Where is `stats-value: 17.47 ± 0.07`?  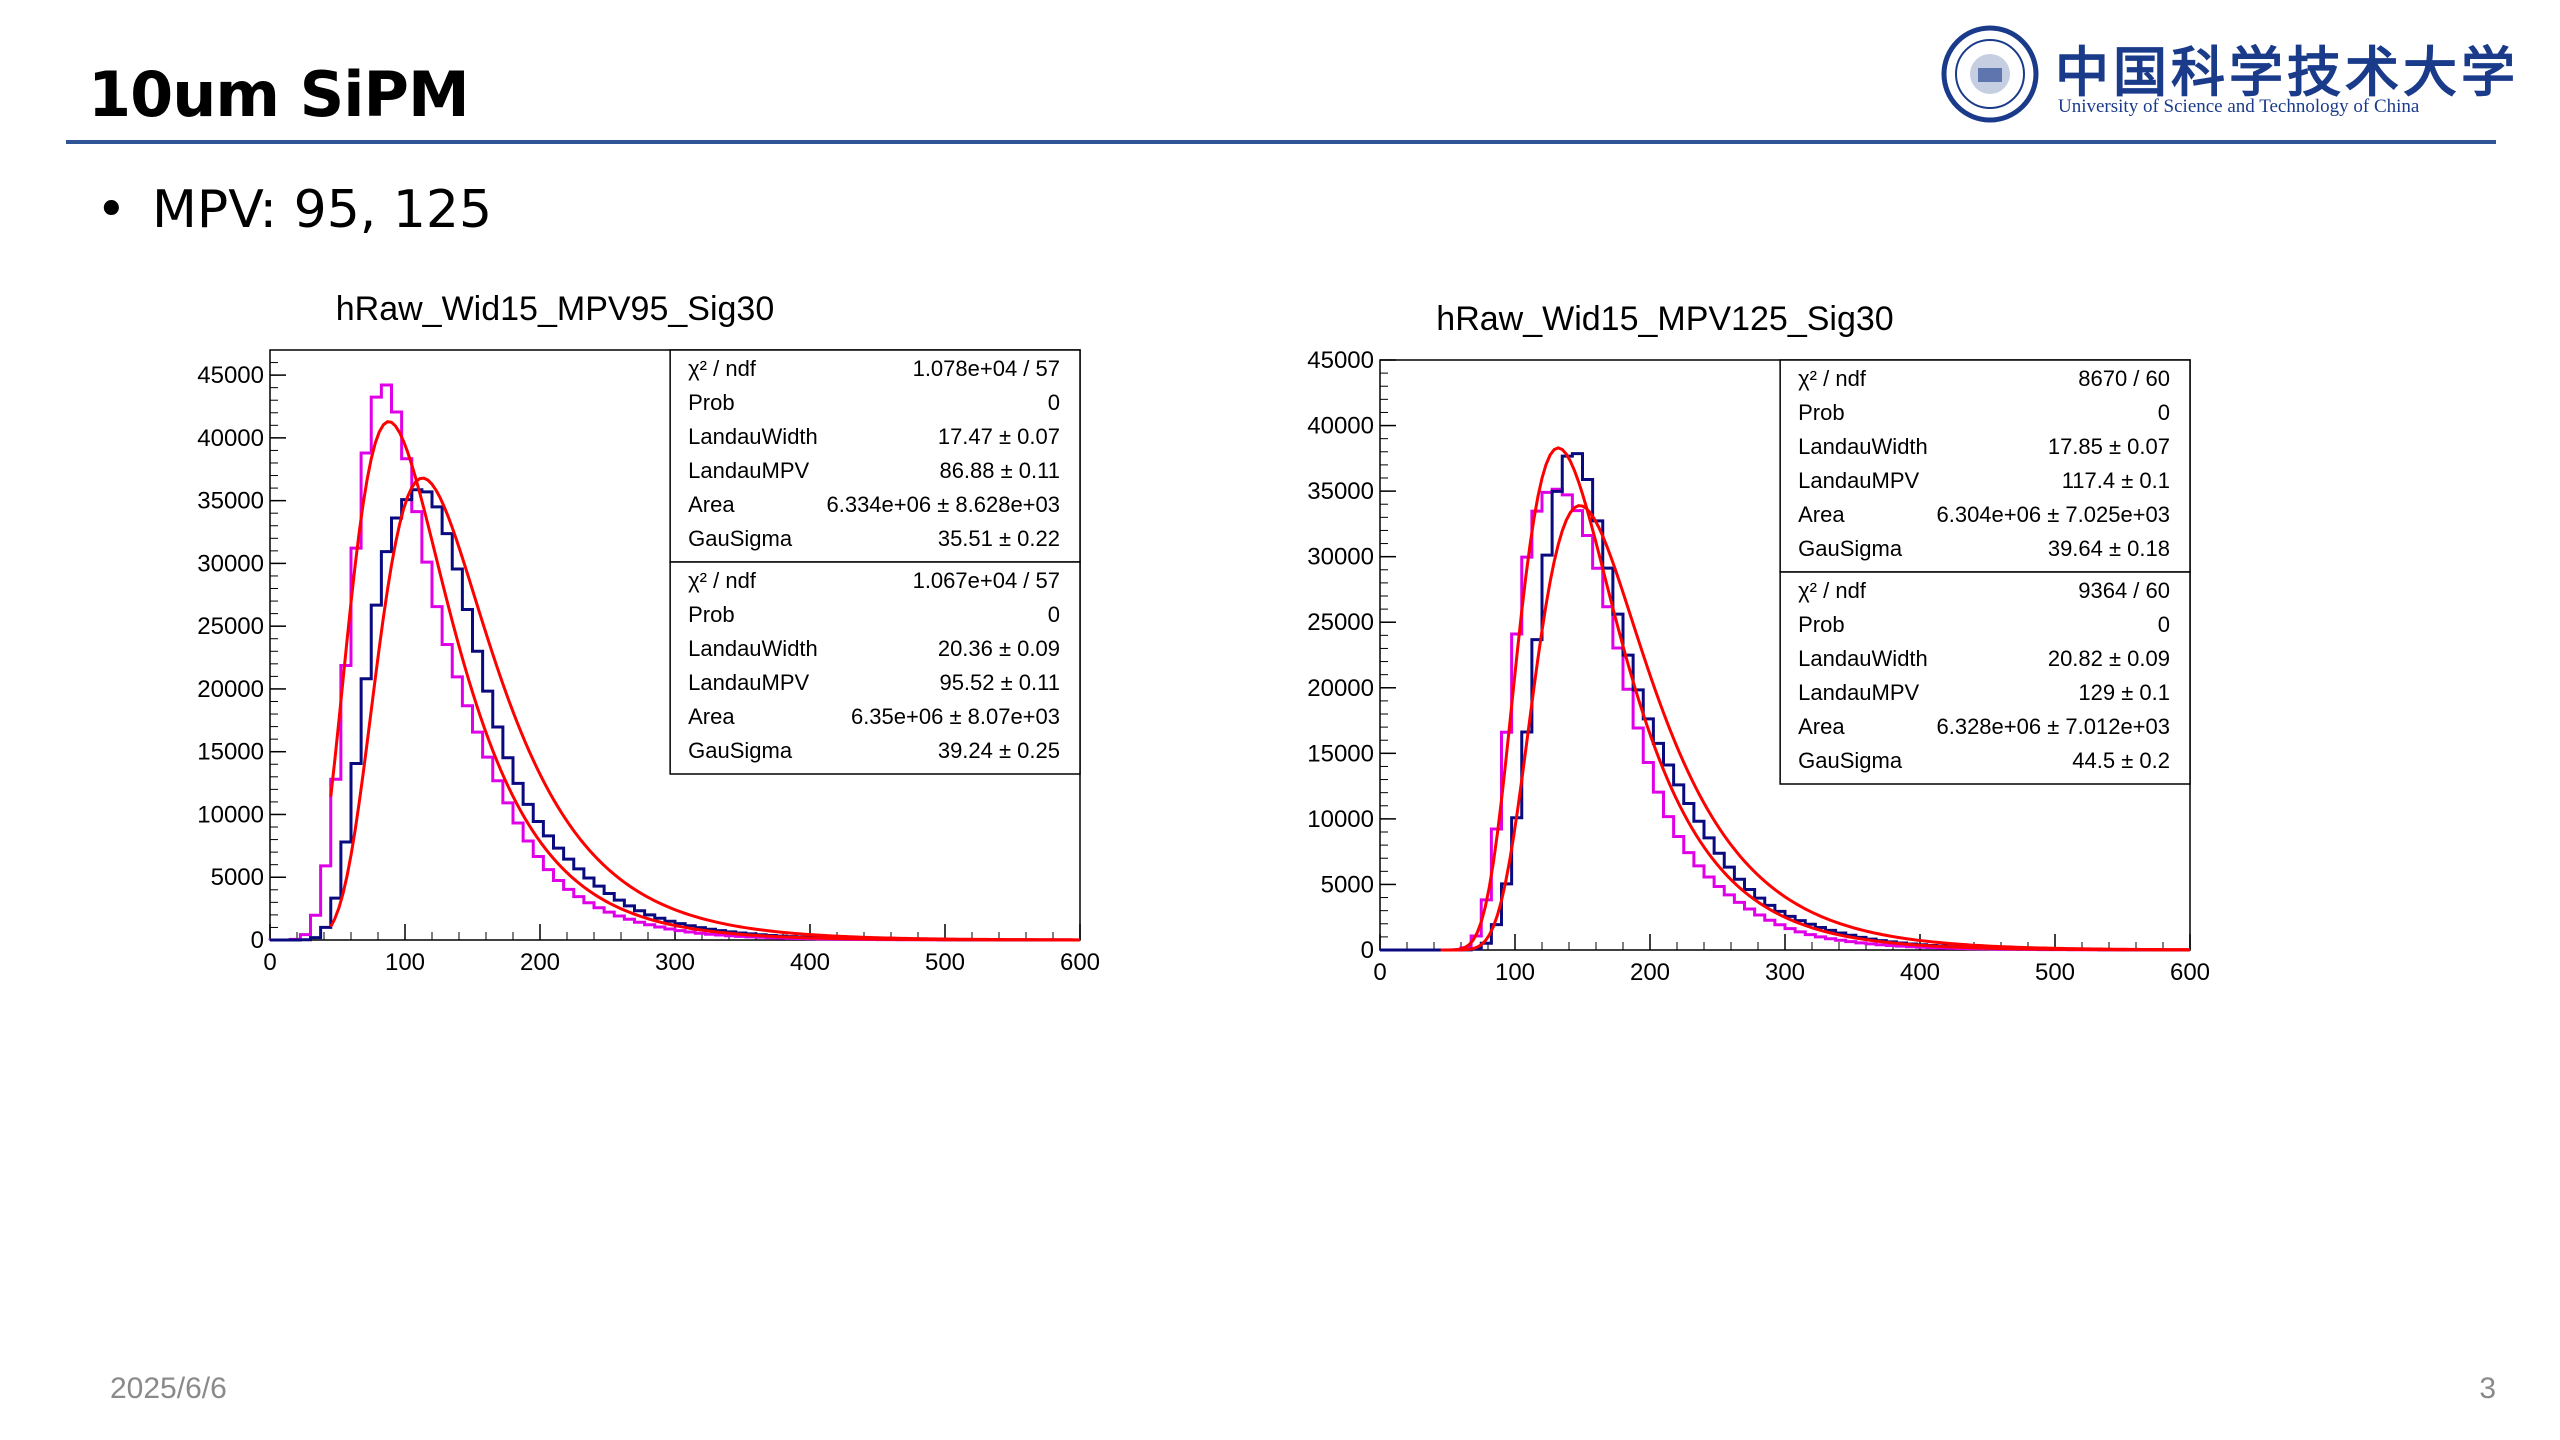
stats-value: 17.47 ± 0.07 is located at coordinates (999, 436).